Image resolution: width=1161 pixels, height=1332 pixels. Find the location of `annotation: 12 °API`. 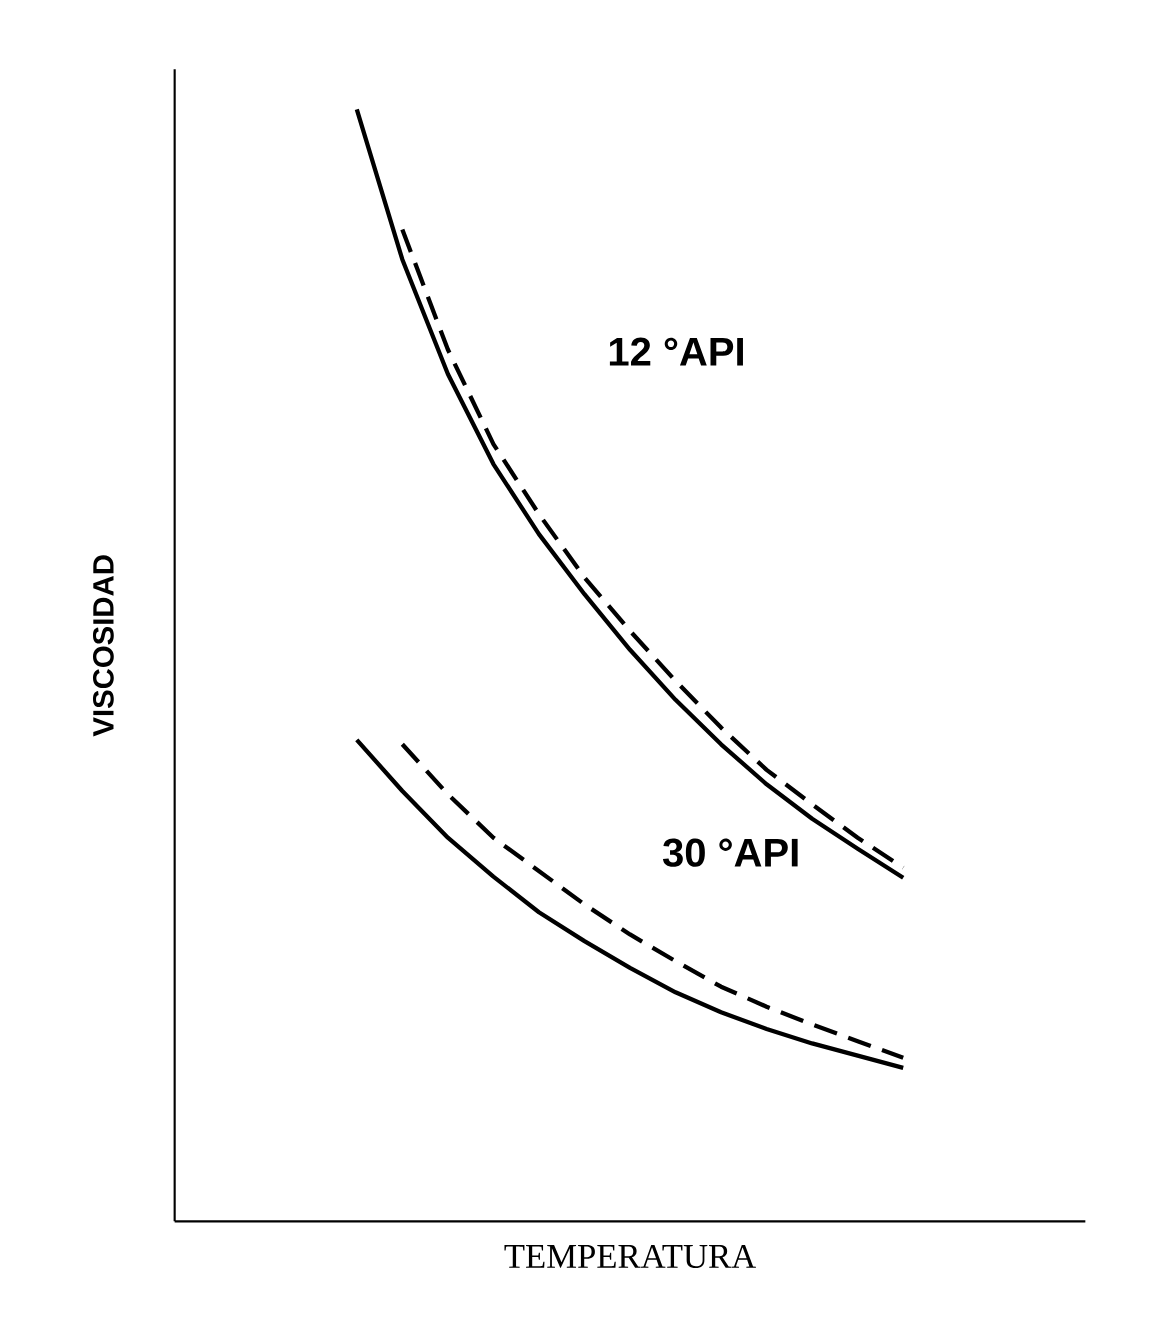

annotation: 12 °API is located at coordinates (676, 351).